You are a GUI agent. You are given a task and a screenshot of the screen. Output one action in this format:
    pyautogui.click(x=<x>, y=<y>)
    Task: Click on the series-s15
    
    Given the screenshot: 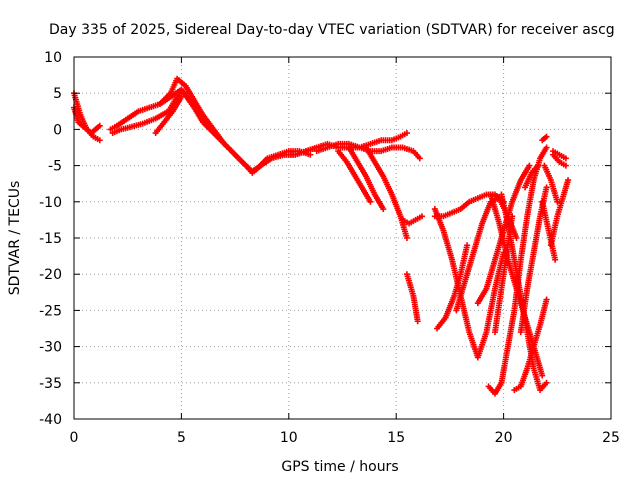 What is the action you would take?
    pyautogui.click(x=469, y=283)
    